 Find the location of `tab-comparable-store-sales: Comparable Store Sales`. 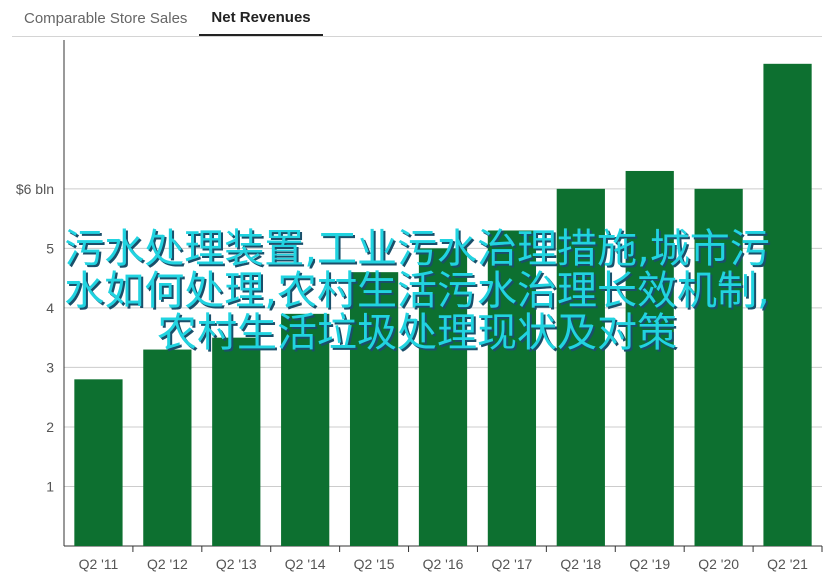

tab-comparable-store-sales: Comparable Store Sales is located at coordinates (106, 18).